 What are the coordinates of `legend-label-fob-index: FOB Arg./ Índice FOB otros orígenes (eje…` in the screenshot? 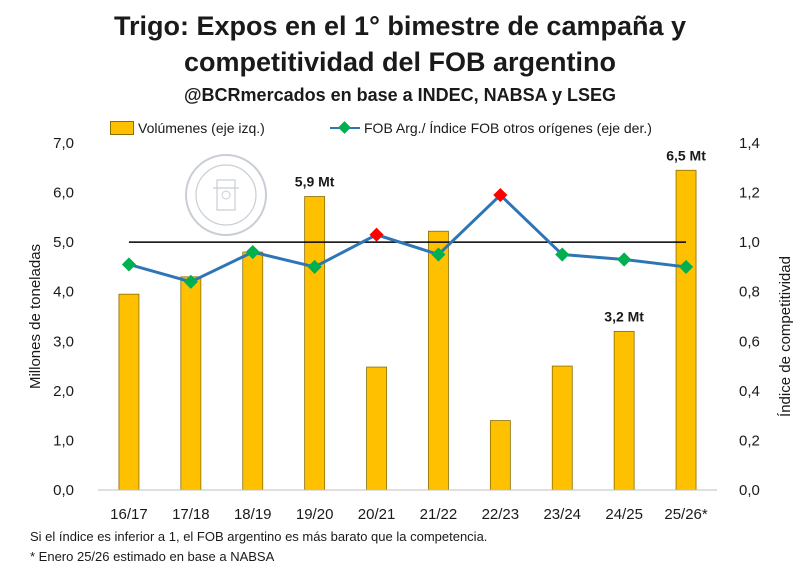 It's located at (508, 128).